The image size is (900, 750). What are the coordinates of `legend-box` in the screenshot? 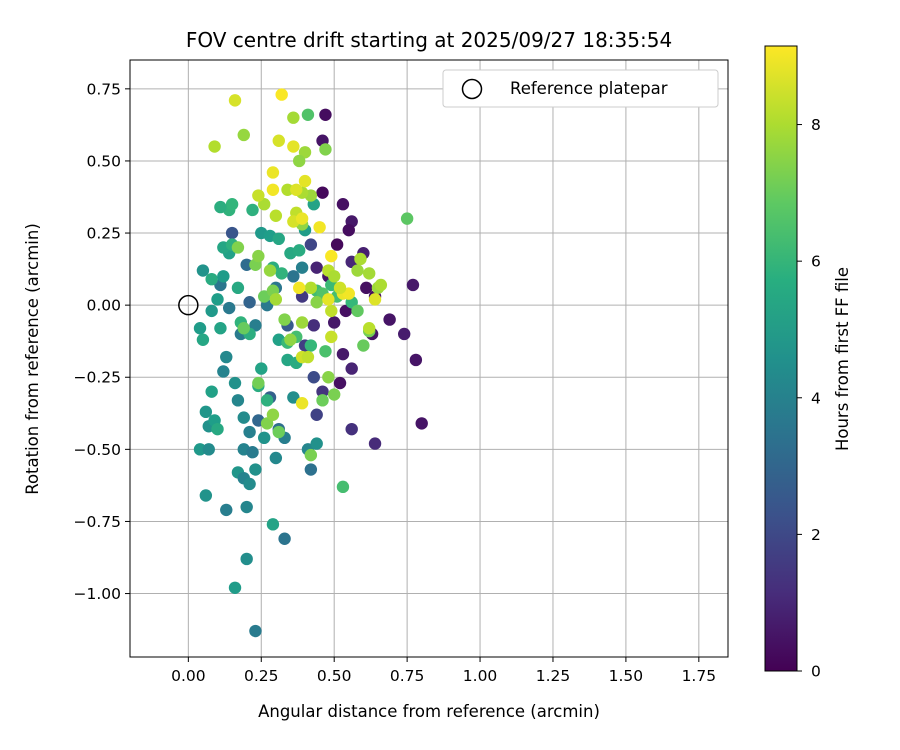 It's located at (580, 88).